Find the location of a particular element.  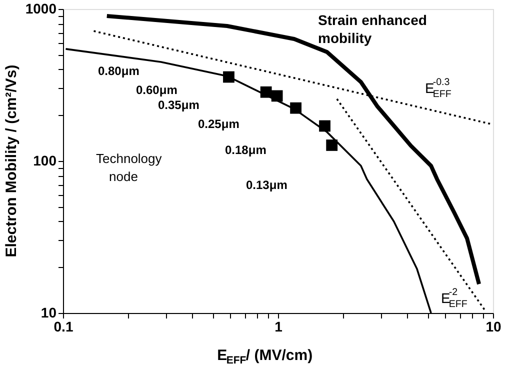

annotation: 0.60μm is located at coordinates (157, 90).